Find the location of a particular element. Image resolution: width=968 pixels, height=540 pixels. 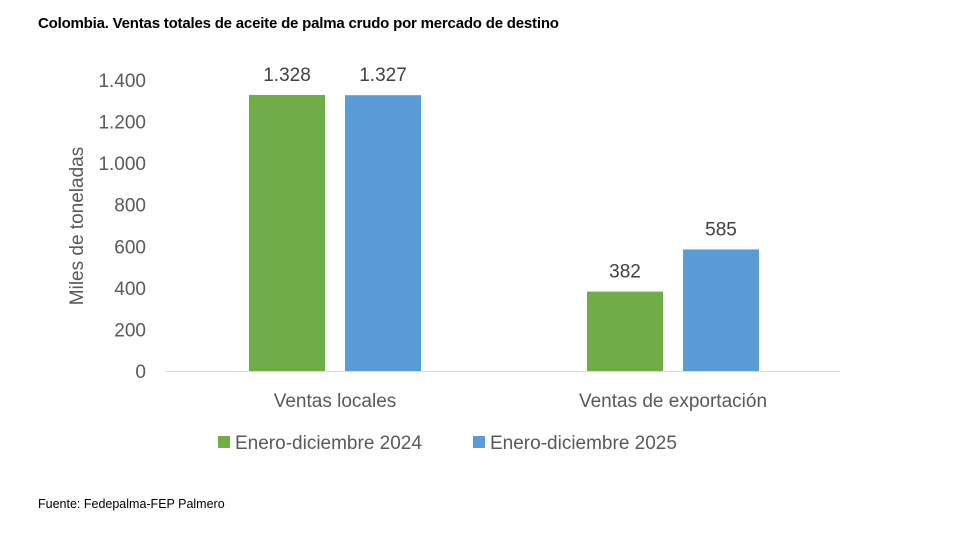

legend-label: Enero-diciembre 2024 is located at coordinates (328, 443).